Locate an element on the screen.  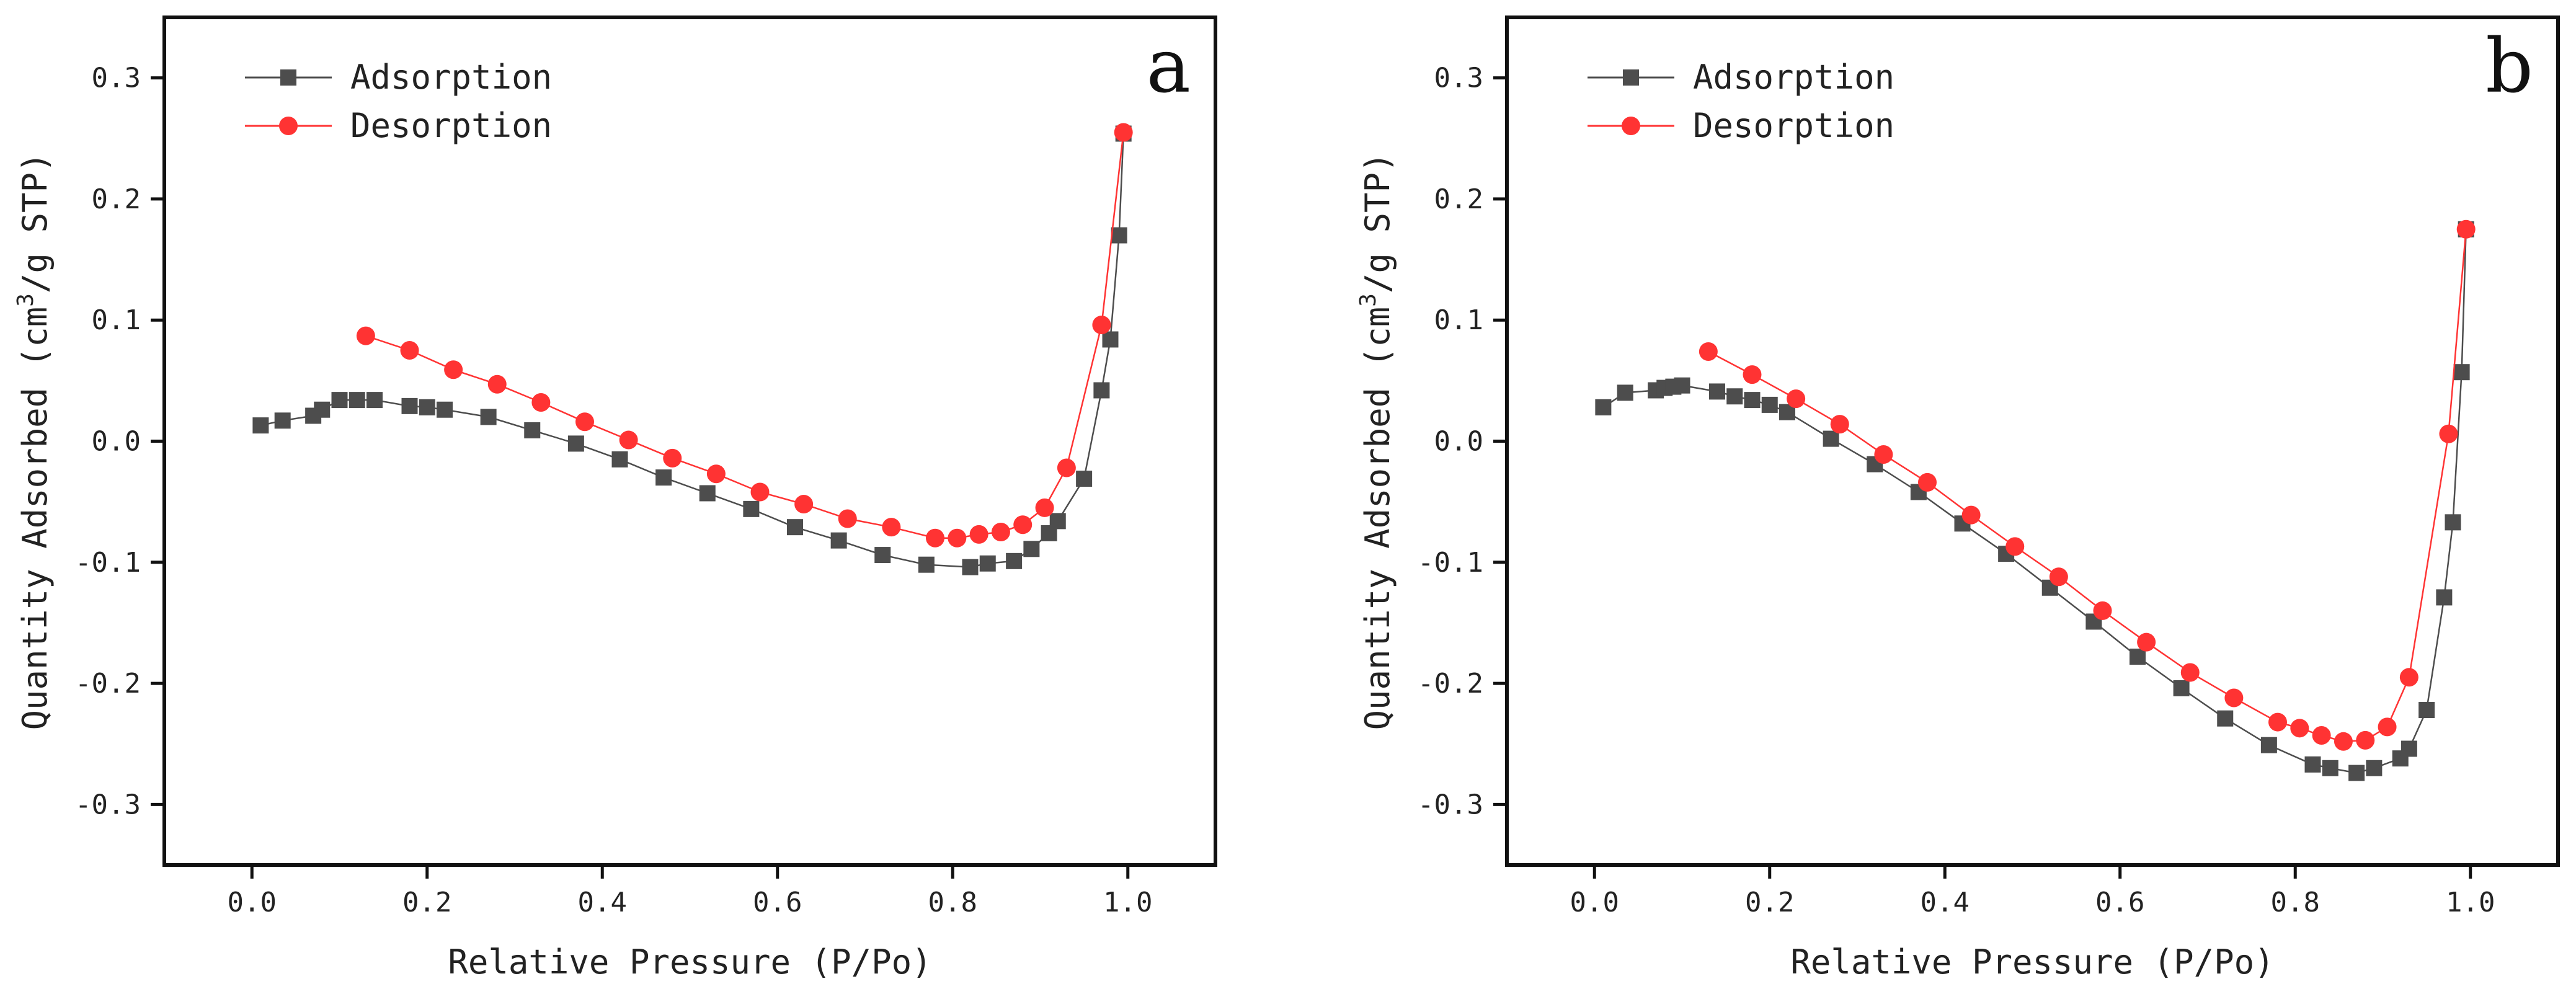
x-axis-title: Relative Pressure (P/Po) is located at coordinates (2032, 962).